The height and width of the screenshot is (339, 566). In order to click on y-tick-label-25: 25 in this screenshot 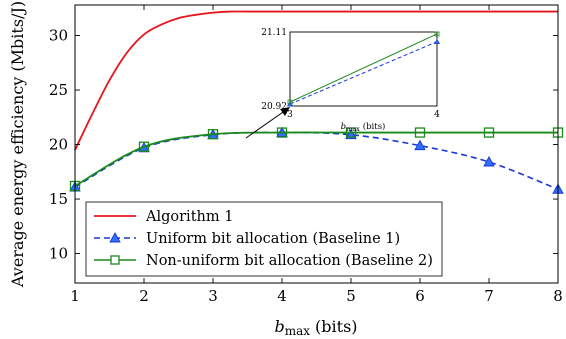, I will do `click(58, 90)`.